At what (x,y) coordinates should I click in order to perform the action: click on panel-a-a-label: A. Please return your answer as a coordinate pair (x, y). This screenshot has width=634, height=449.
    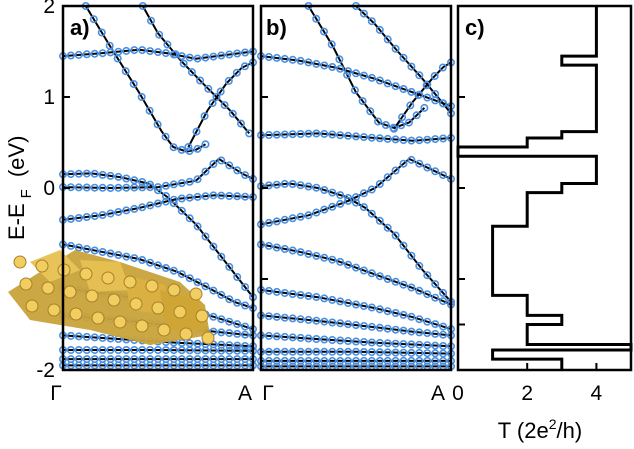
    Looking at the image, I should click on (245, 393).